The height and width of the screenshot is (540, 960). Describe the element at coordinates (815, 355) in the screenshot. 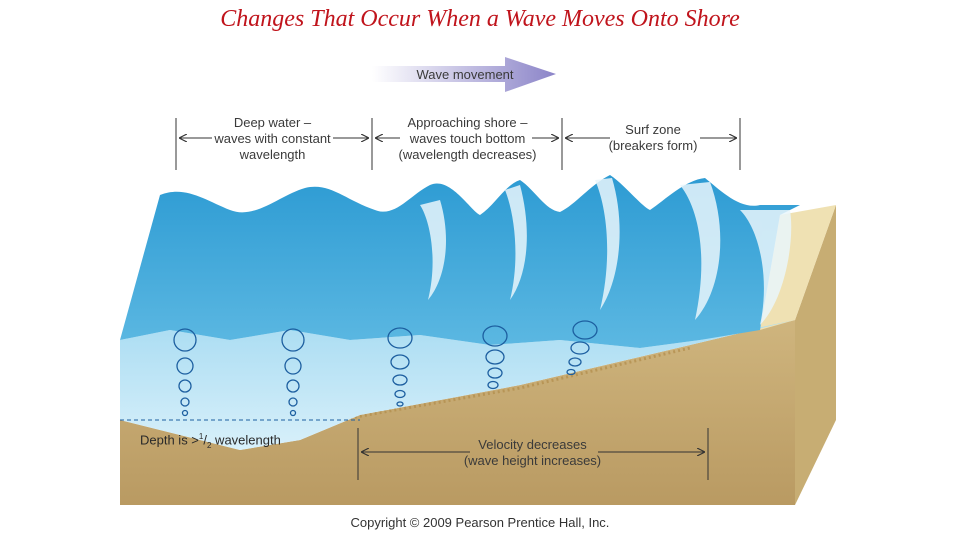

I see `beach-side-face` at that location.